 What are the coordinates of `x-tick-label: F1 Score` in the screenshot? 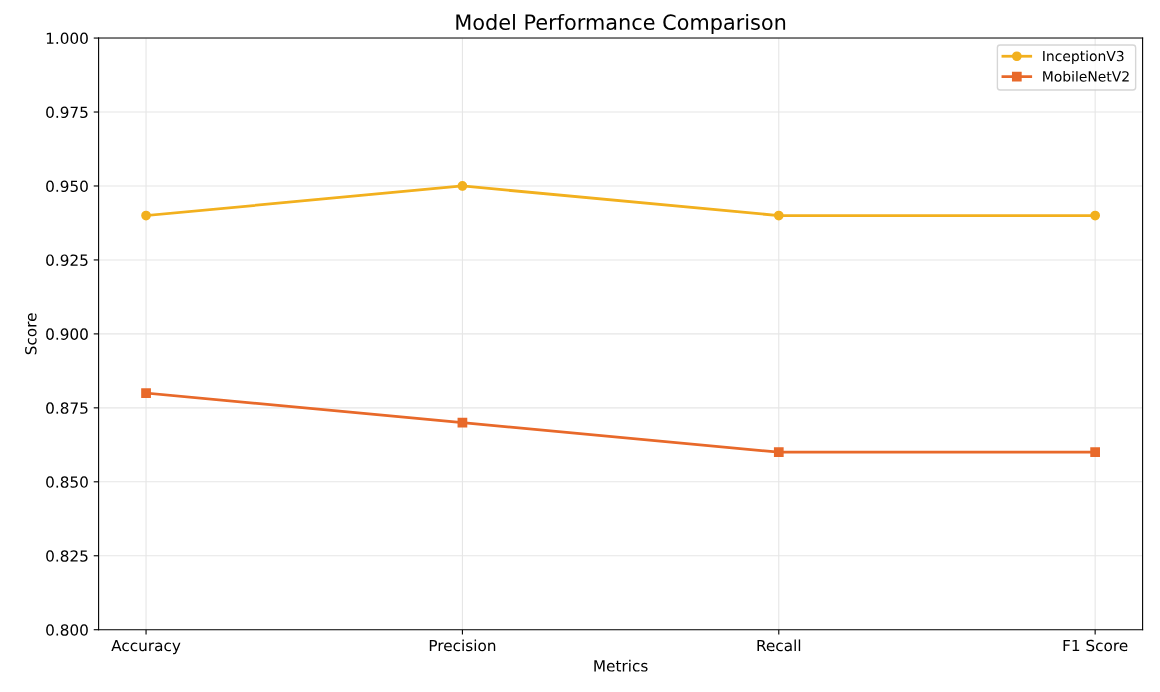 It's located at (1095, 645).